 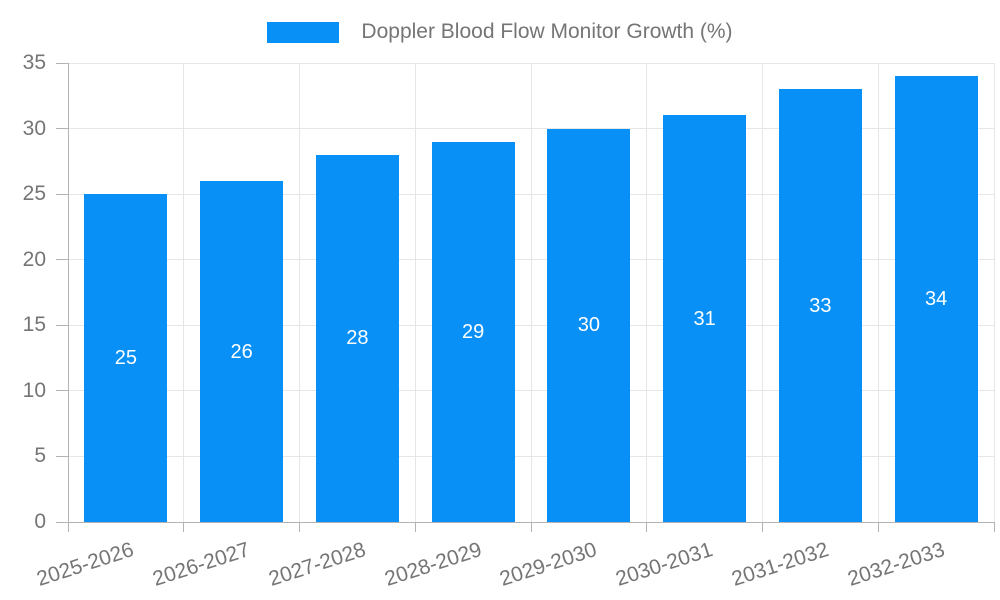 I want to click on bar-value-label: 25, so click(x=125, y=358).